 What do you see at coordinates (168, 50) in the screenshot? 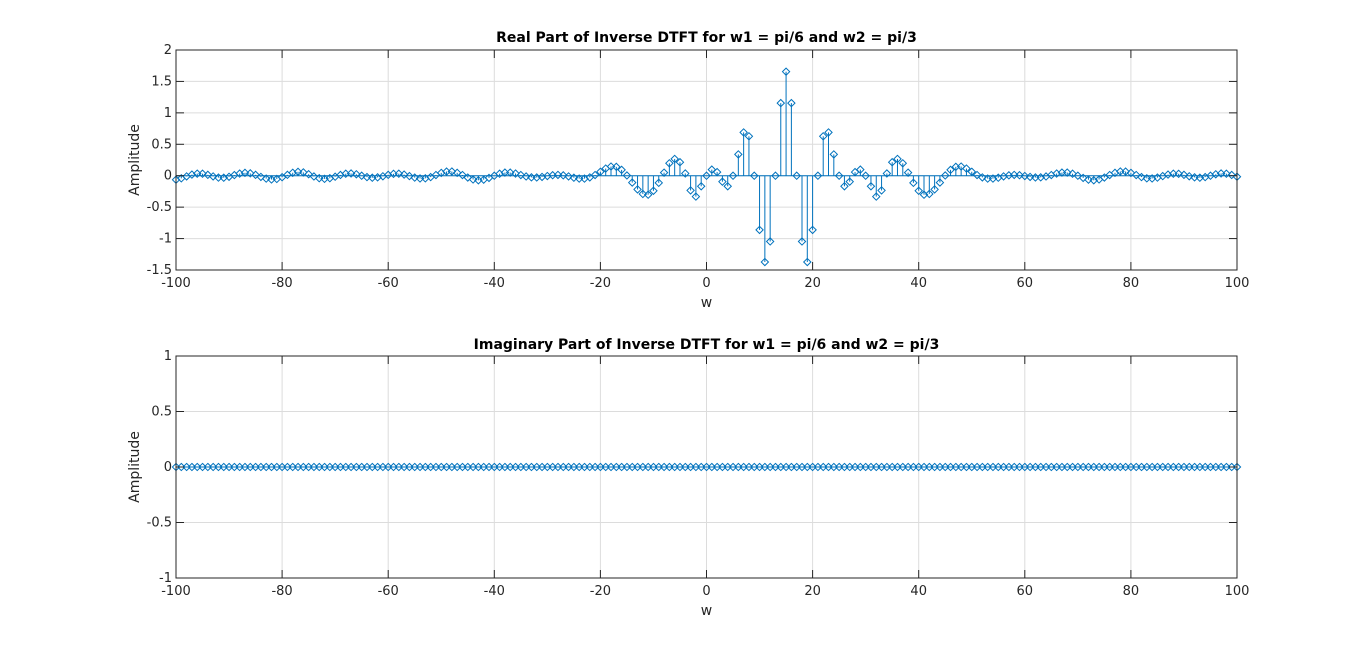
I see `y-tick-label: 2` at bounding box center [168, 50].